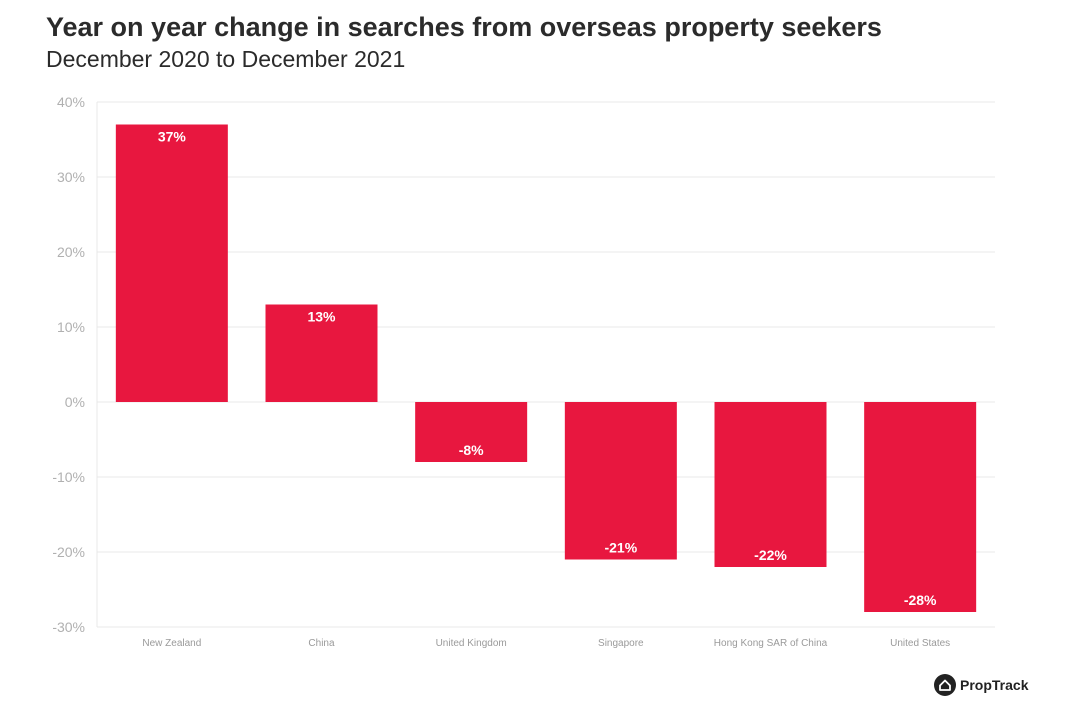 Image resolution: width=1080 pixels, height=720 pixels. I want to click on proptrack-logo: PropTrack, so click(981, 685).